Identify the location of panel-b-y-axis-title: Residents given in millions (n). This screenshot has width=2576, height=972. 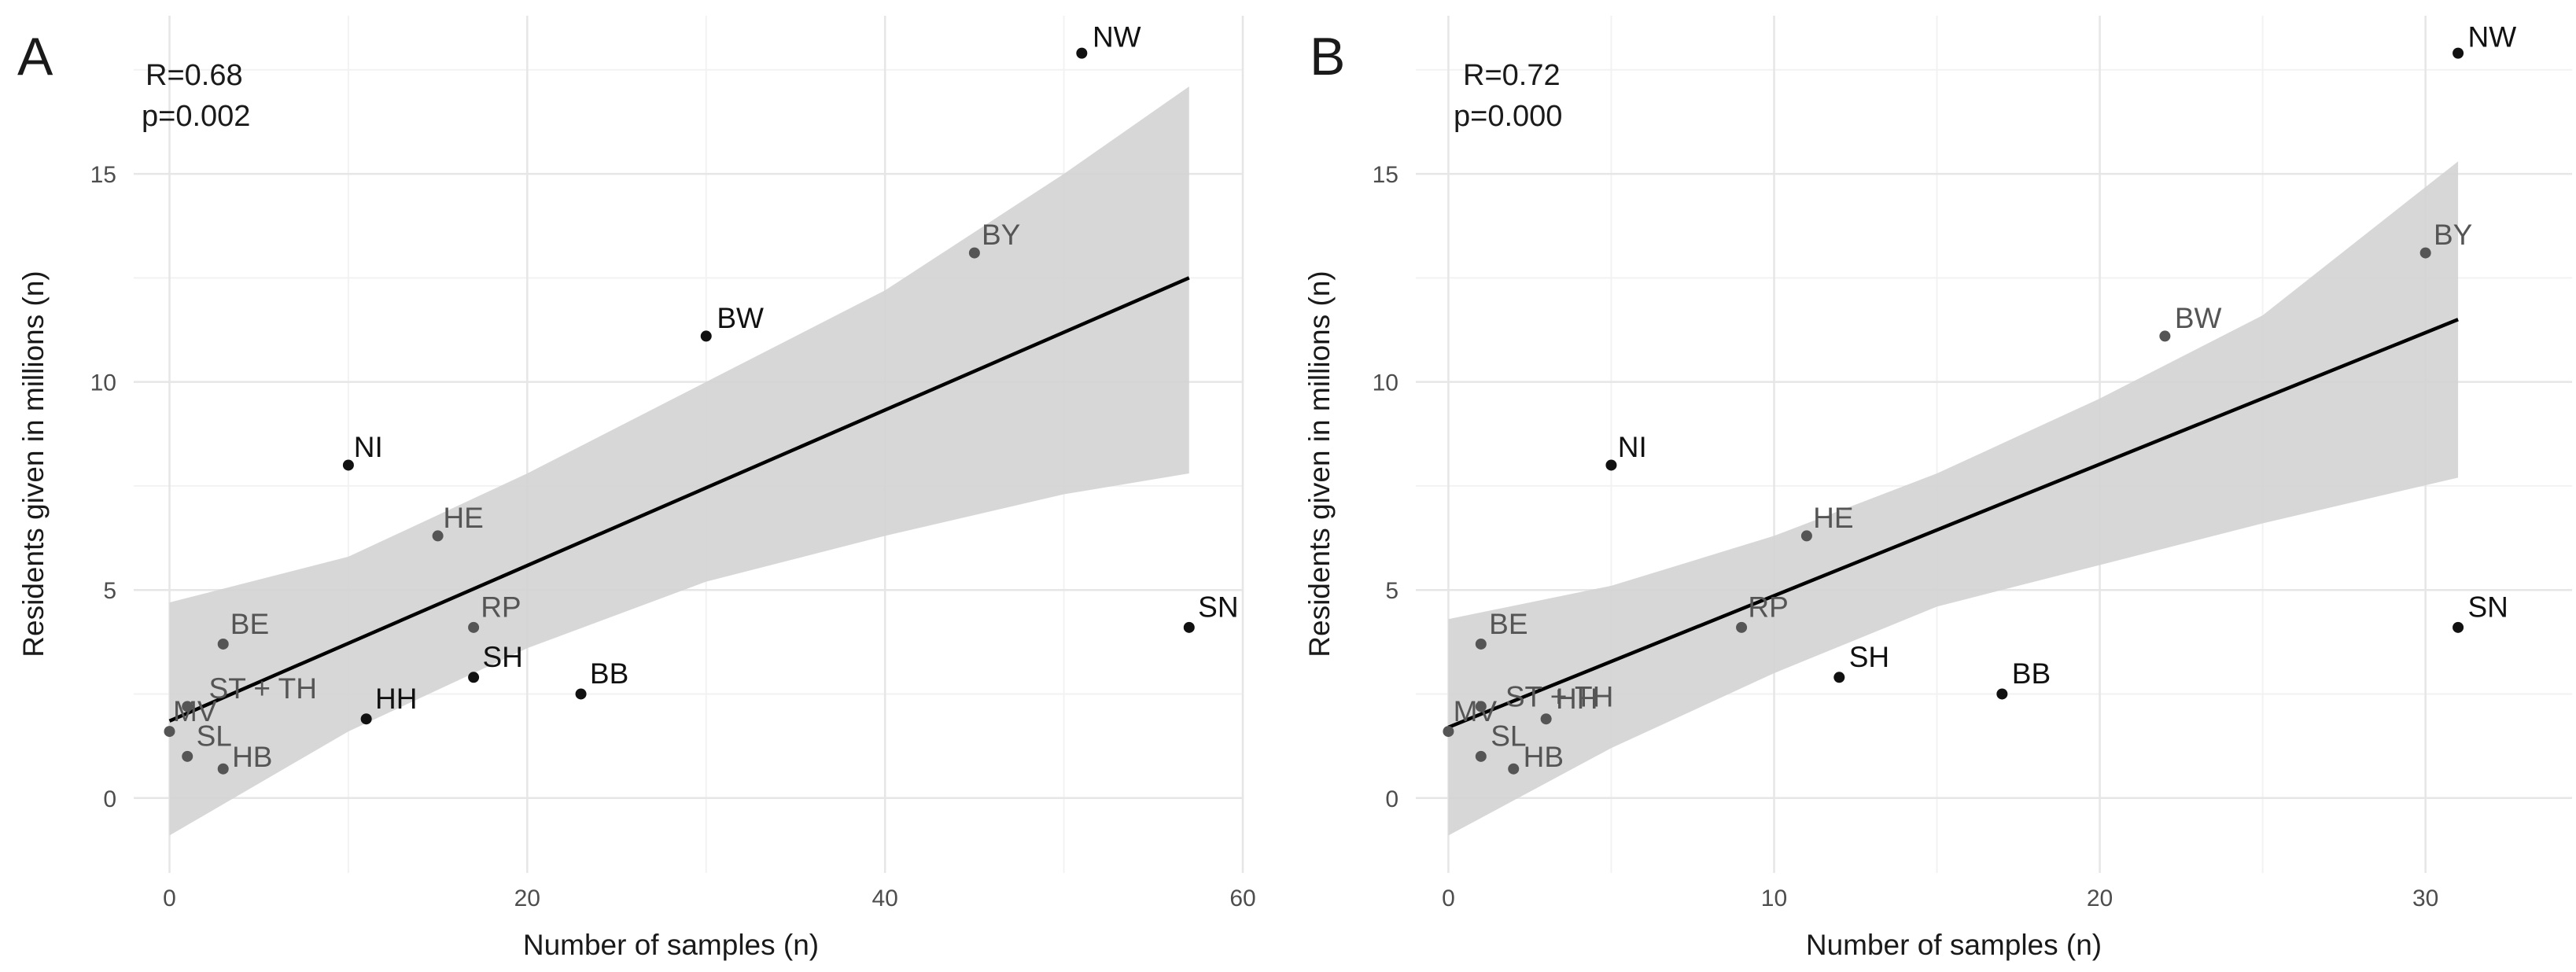
(1319, 464).